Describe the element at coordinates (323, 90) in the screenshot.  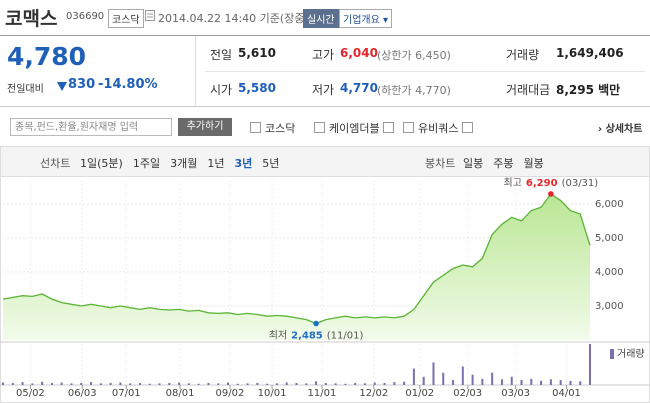
I see `stat-label: 저가` at that location.